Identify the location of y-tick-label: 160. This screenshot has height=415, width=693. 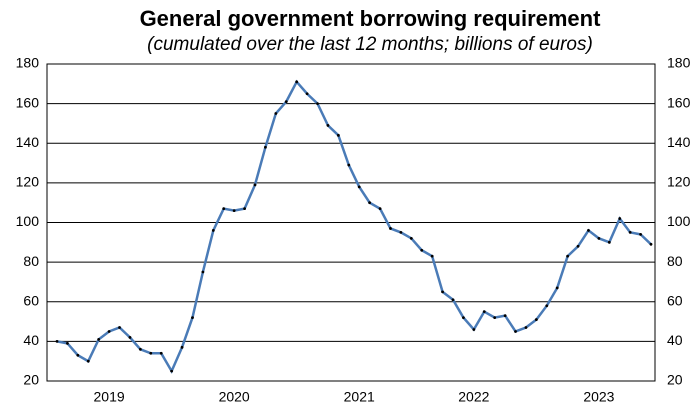
(28, 102).